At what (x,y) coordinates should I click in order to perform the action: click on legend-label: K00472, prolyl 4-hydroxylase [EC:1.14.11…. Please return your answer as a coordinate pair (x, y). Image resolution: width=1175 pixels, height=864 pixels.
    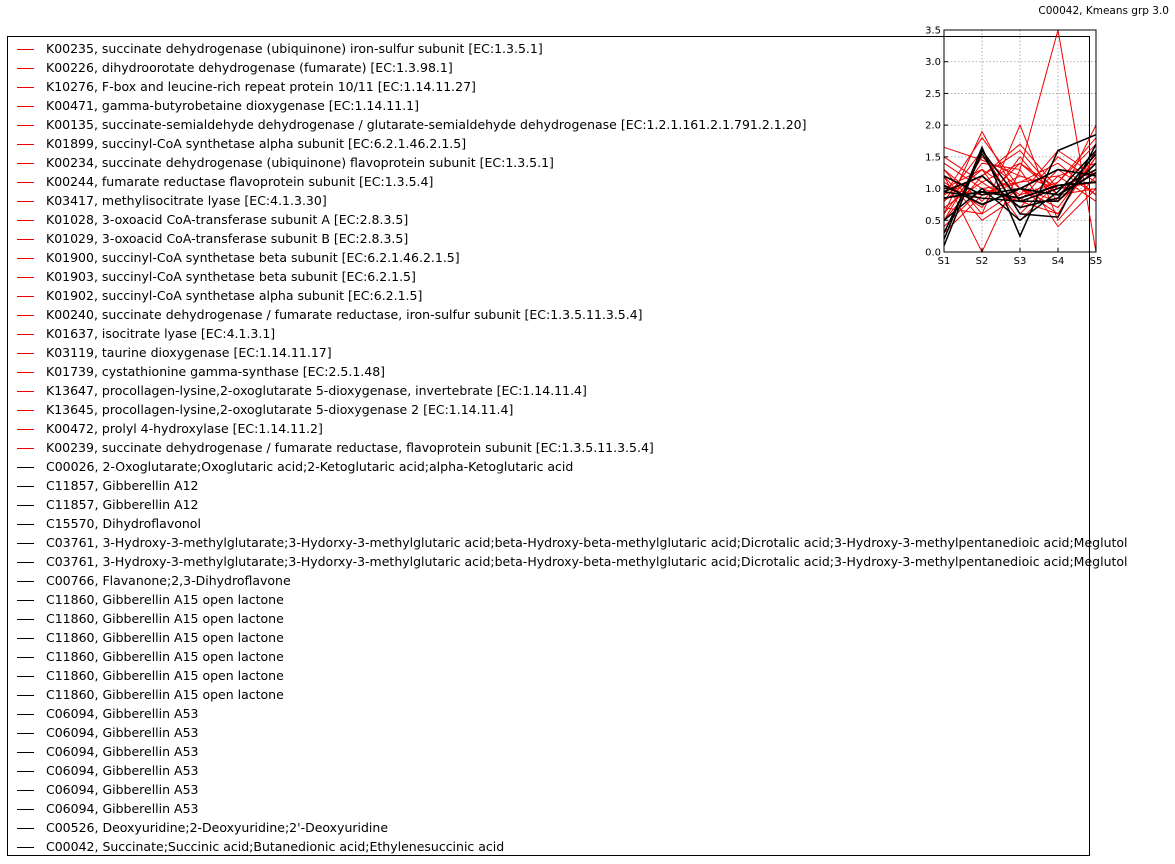
    Looking at the image, I should click on (184, 428).